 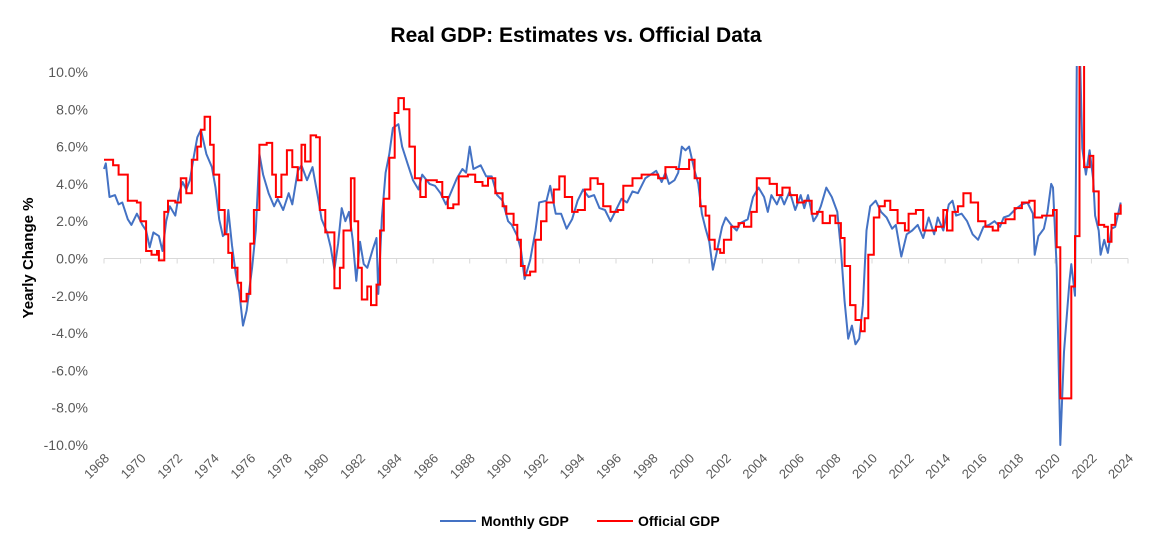 I want to click on x-tick-label: 2000, so click(x=681, y=466).